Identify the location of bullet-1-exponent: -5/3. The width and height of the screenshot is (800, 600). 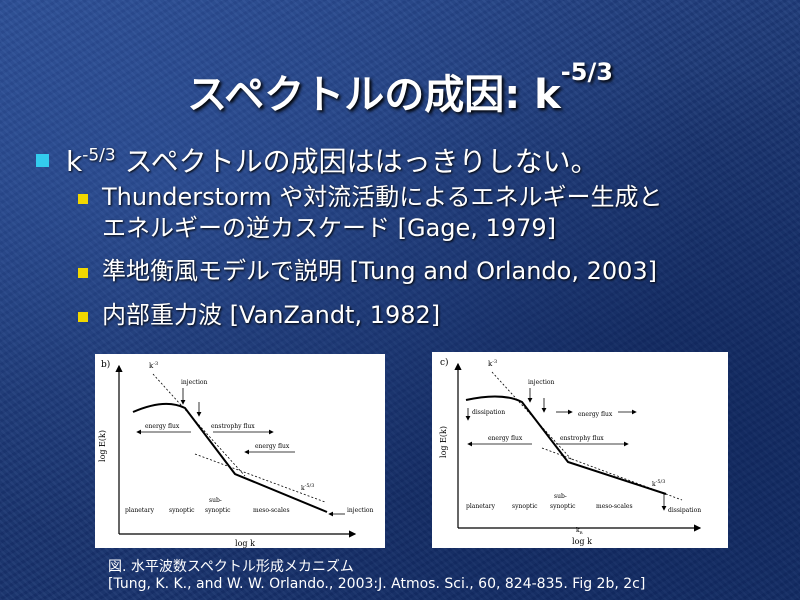
(99, 155).